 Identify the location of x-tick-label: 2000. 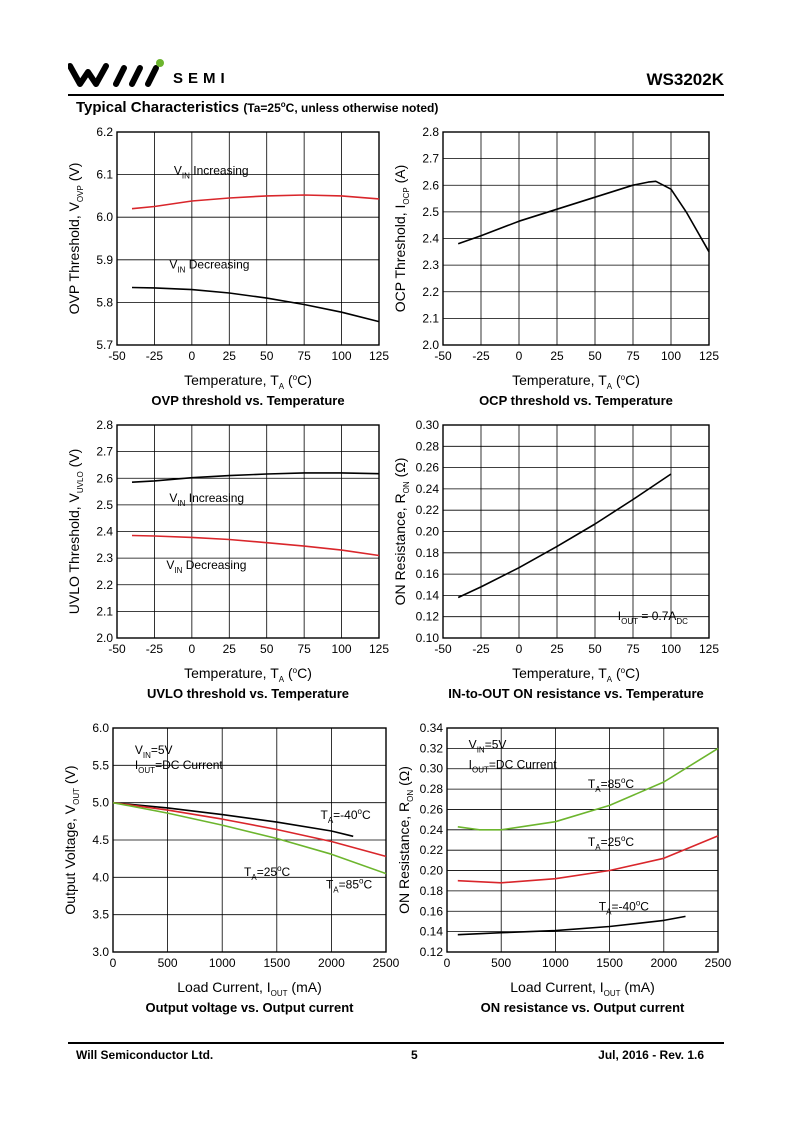
(331, 963).